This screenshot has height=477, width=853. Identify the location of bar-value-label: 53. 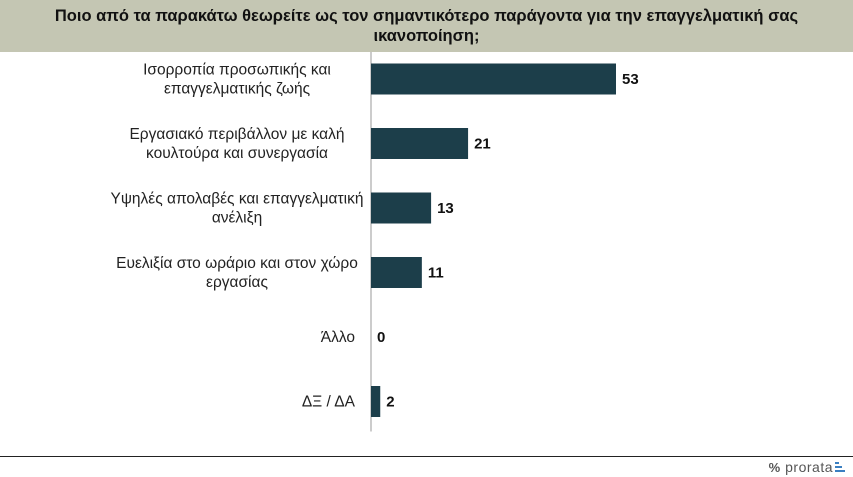
(630, 79).